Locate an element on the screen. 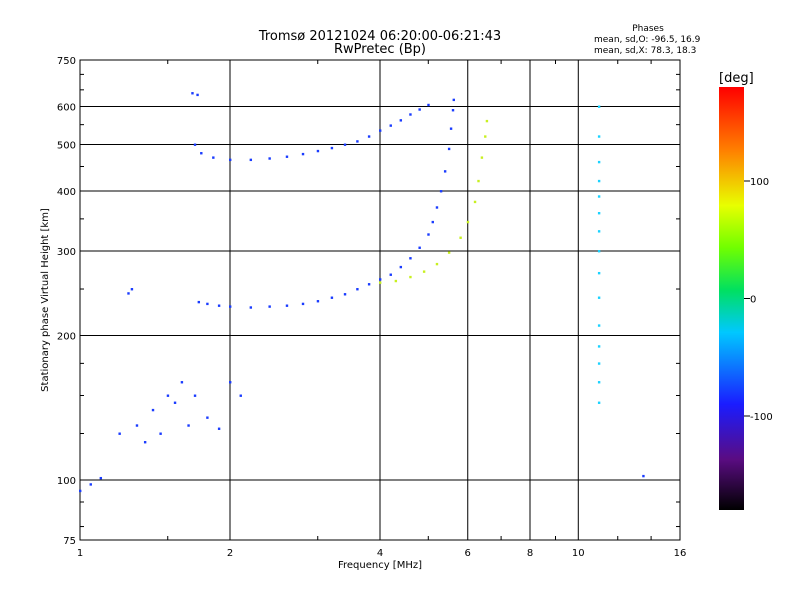 The image size is (800, 600). stats-line-o: mean, sd,O: -96.5, 16.9 is located at coordinates (647, 40).